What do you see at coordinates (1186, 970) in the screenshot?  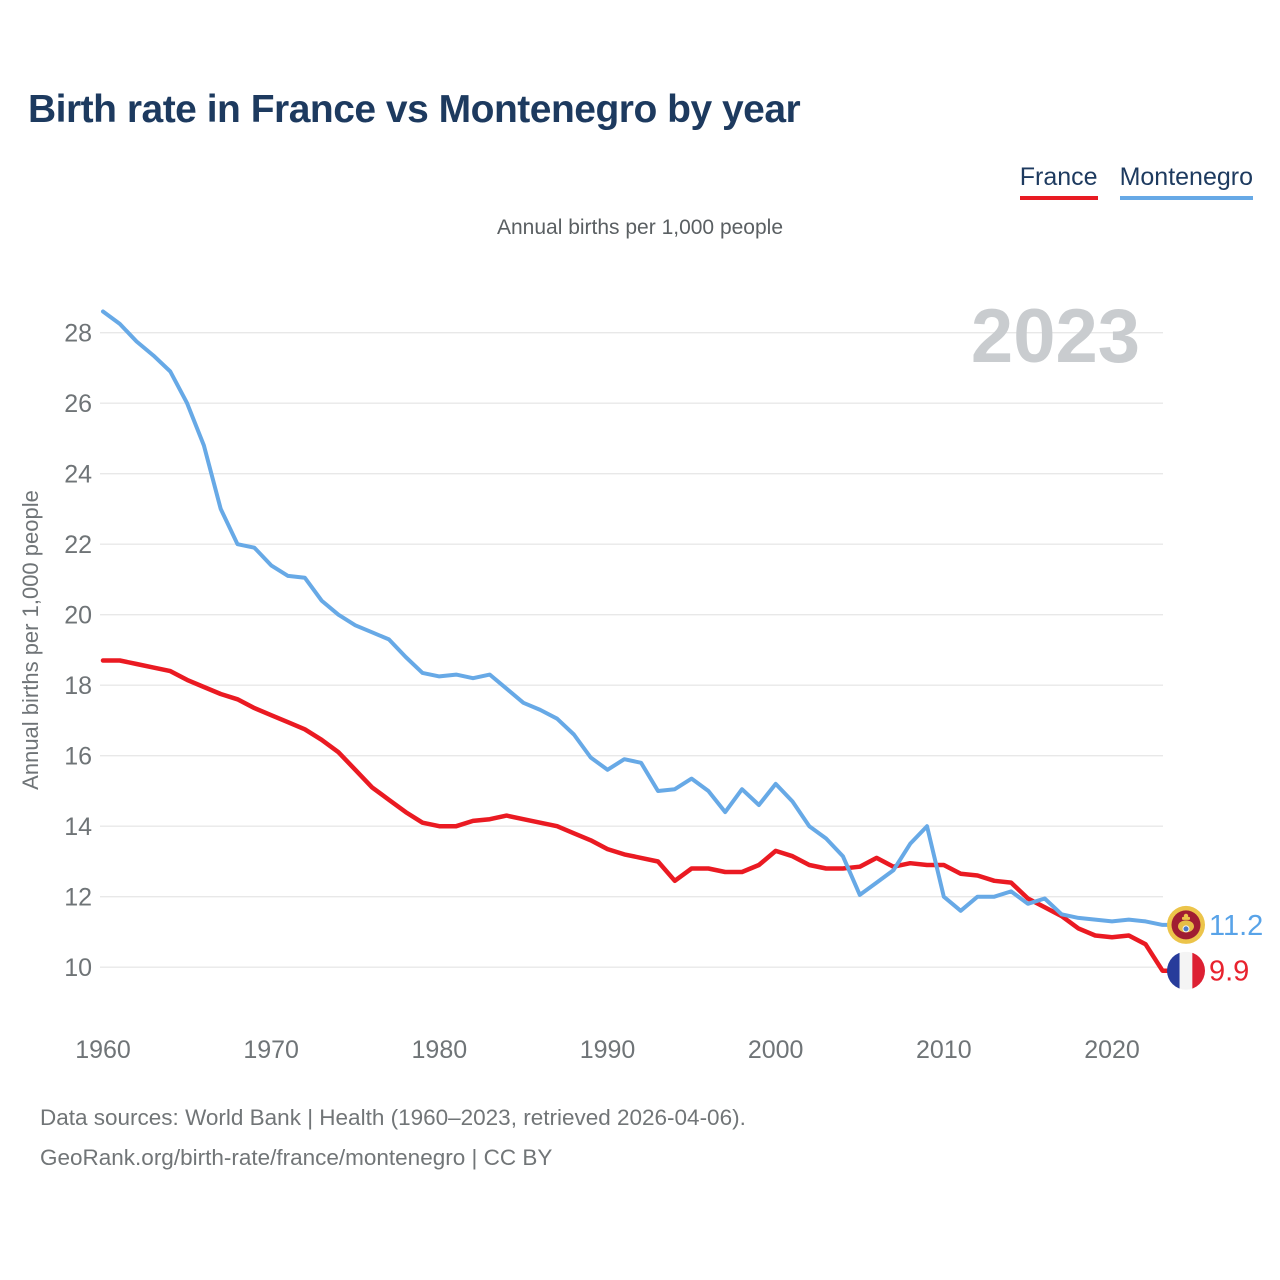 I see `france-flag-icon` at bounding box center [1186, 970].